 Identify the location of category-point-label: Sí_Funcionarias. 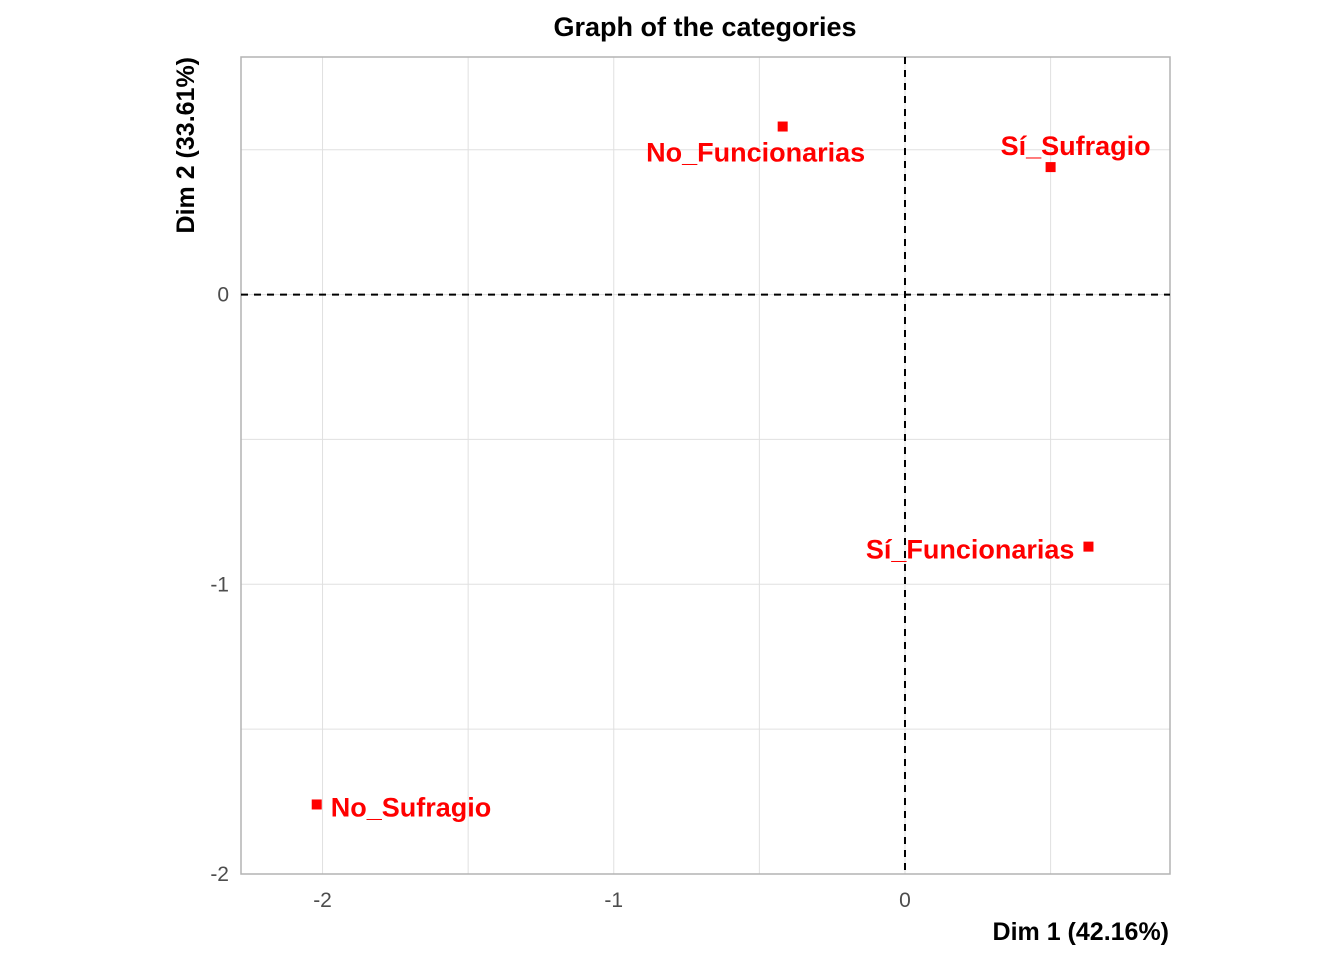
(970, 550).